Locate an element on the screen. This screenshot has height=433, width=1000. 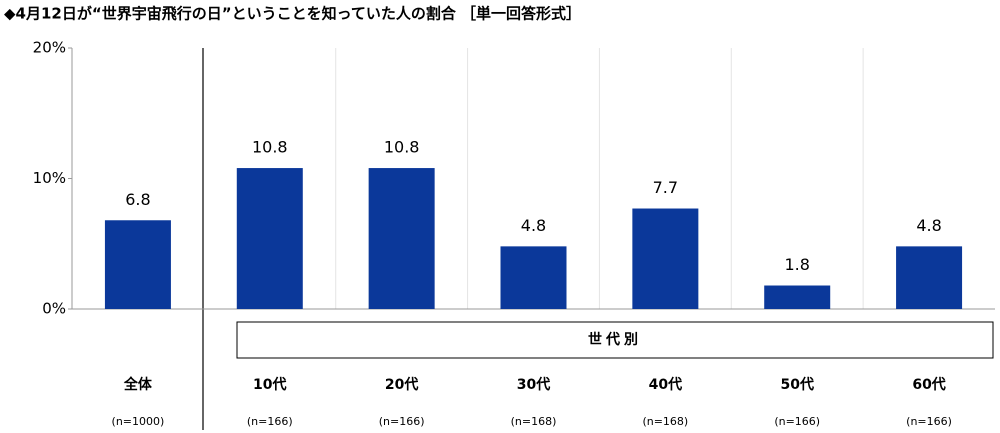
data-label: 1.8 is located at coordinates (796, 264).